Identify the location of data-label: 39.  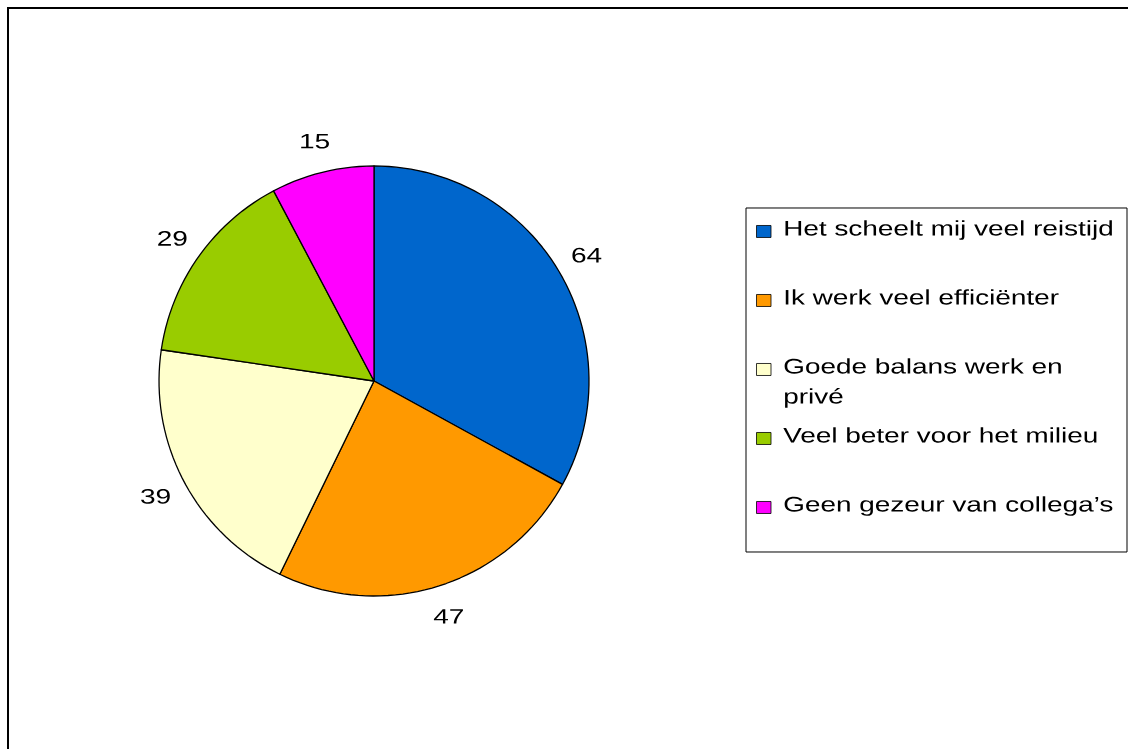
(155, 496).